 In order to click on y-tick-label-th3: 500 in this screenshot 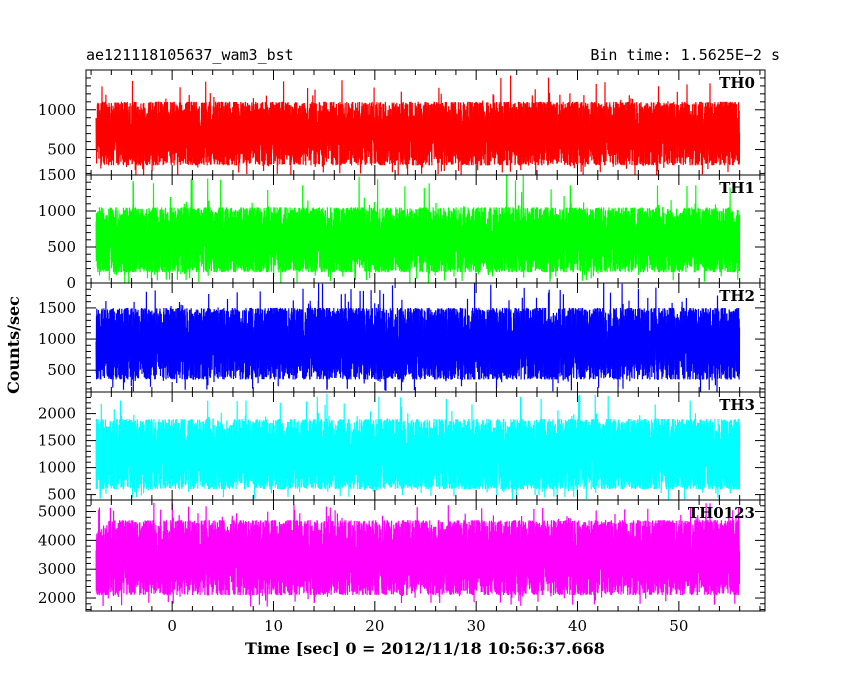, I will do `click(61, 495)`.